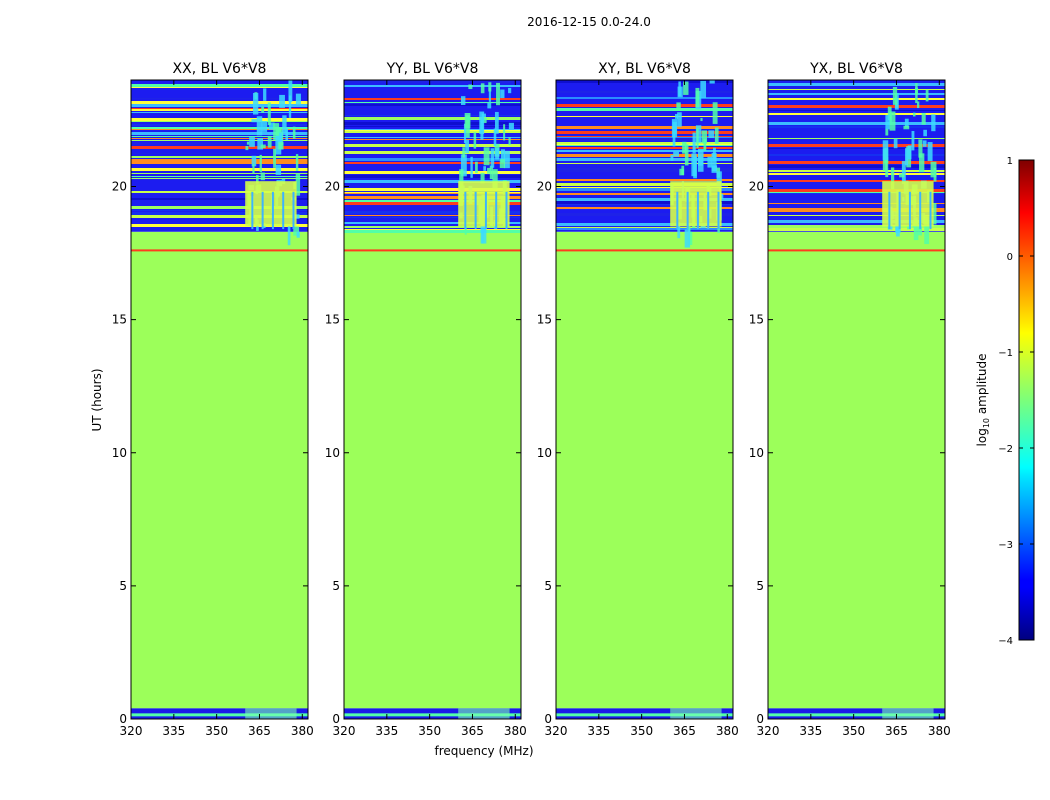  Describe the element at coordinates (1016, 401) in the screenshot. I see `colorbar-ticks: 1 0 −1 −2 −3 −4` at that location.